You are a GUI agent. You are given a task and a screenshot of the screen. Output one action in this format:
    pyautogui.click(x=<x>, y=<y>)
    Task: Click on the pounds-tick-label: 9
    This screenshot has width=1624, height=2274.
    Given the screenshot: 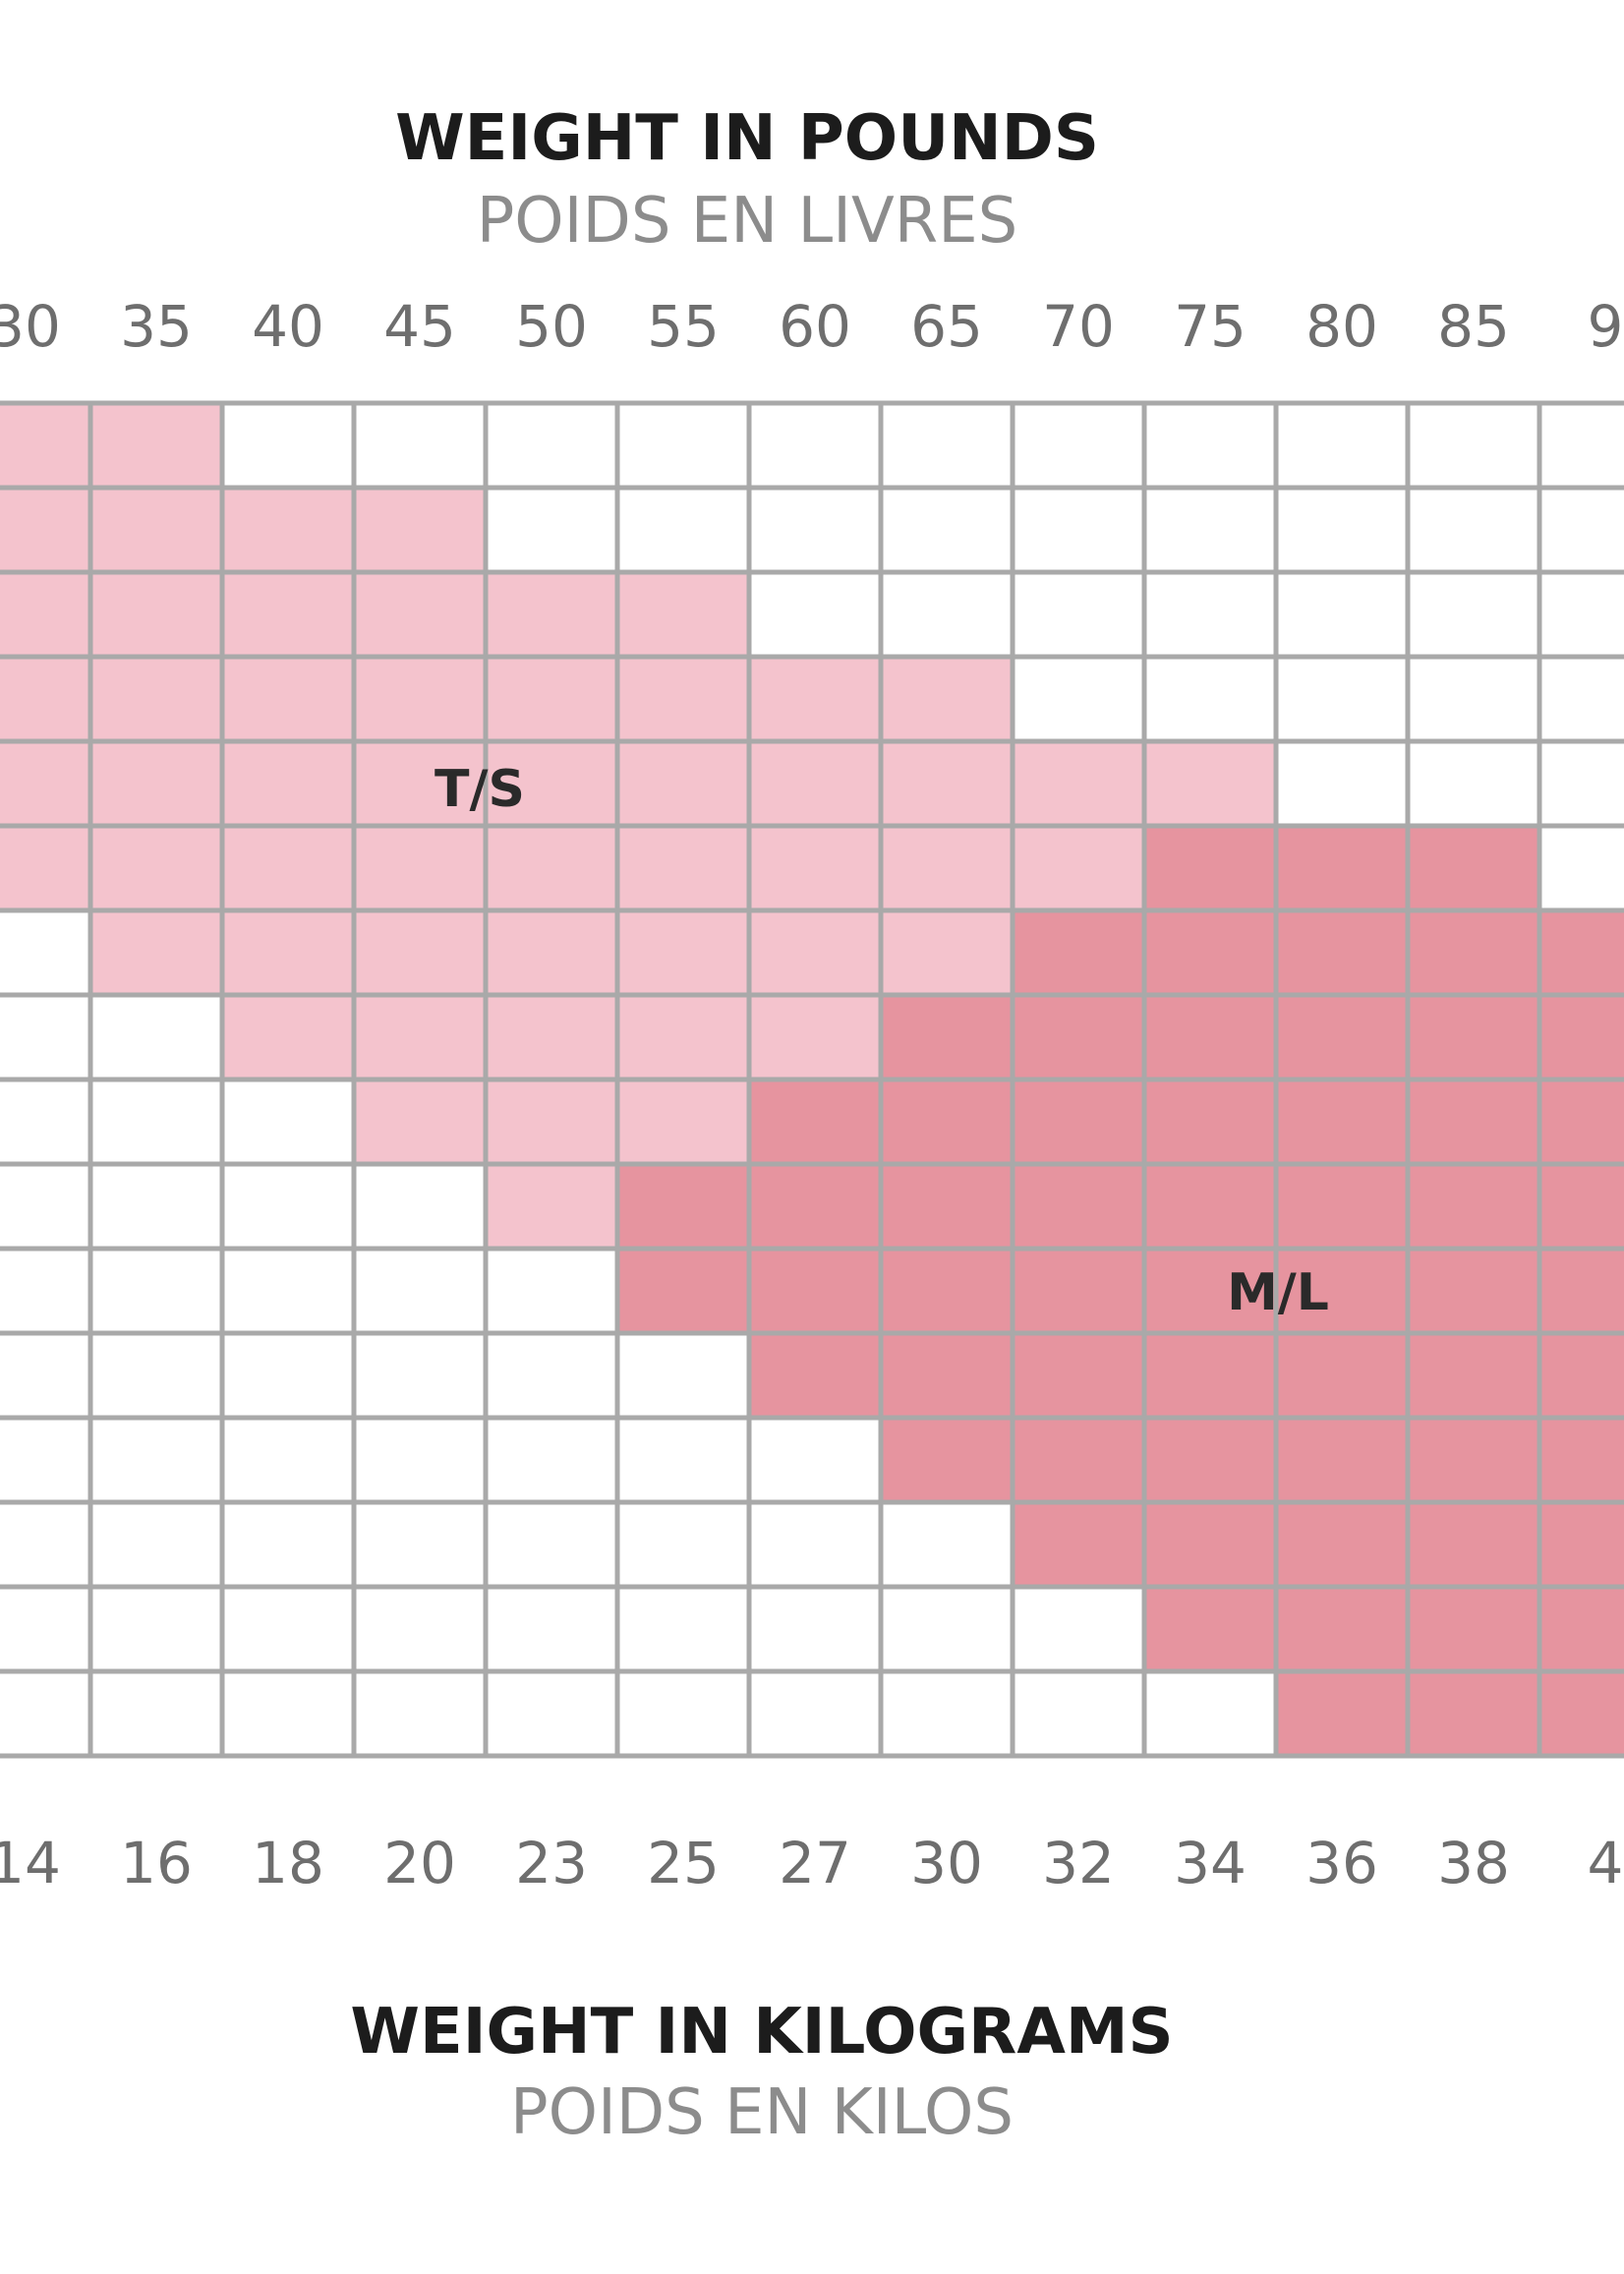 What is the action you would take?
    pyautogui.click(x=1606, y=326)
    